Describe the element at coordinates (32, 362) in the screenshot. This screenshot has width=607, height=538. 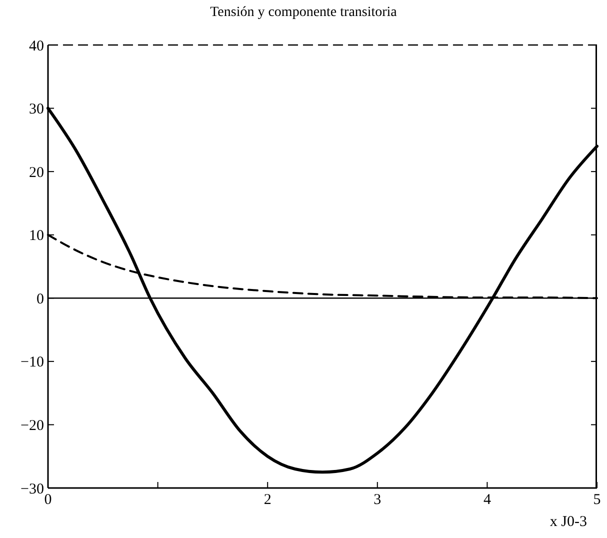
I see `y-tick-label: −10` at that location.